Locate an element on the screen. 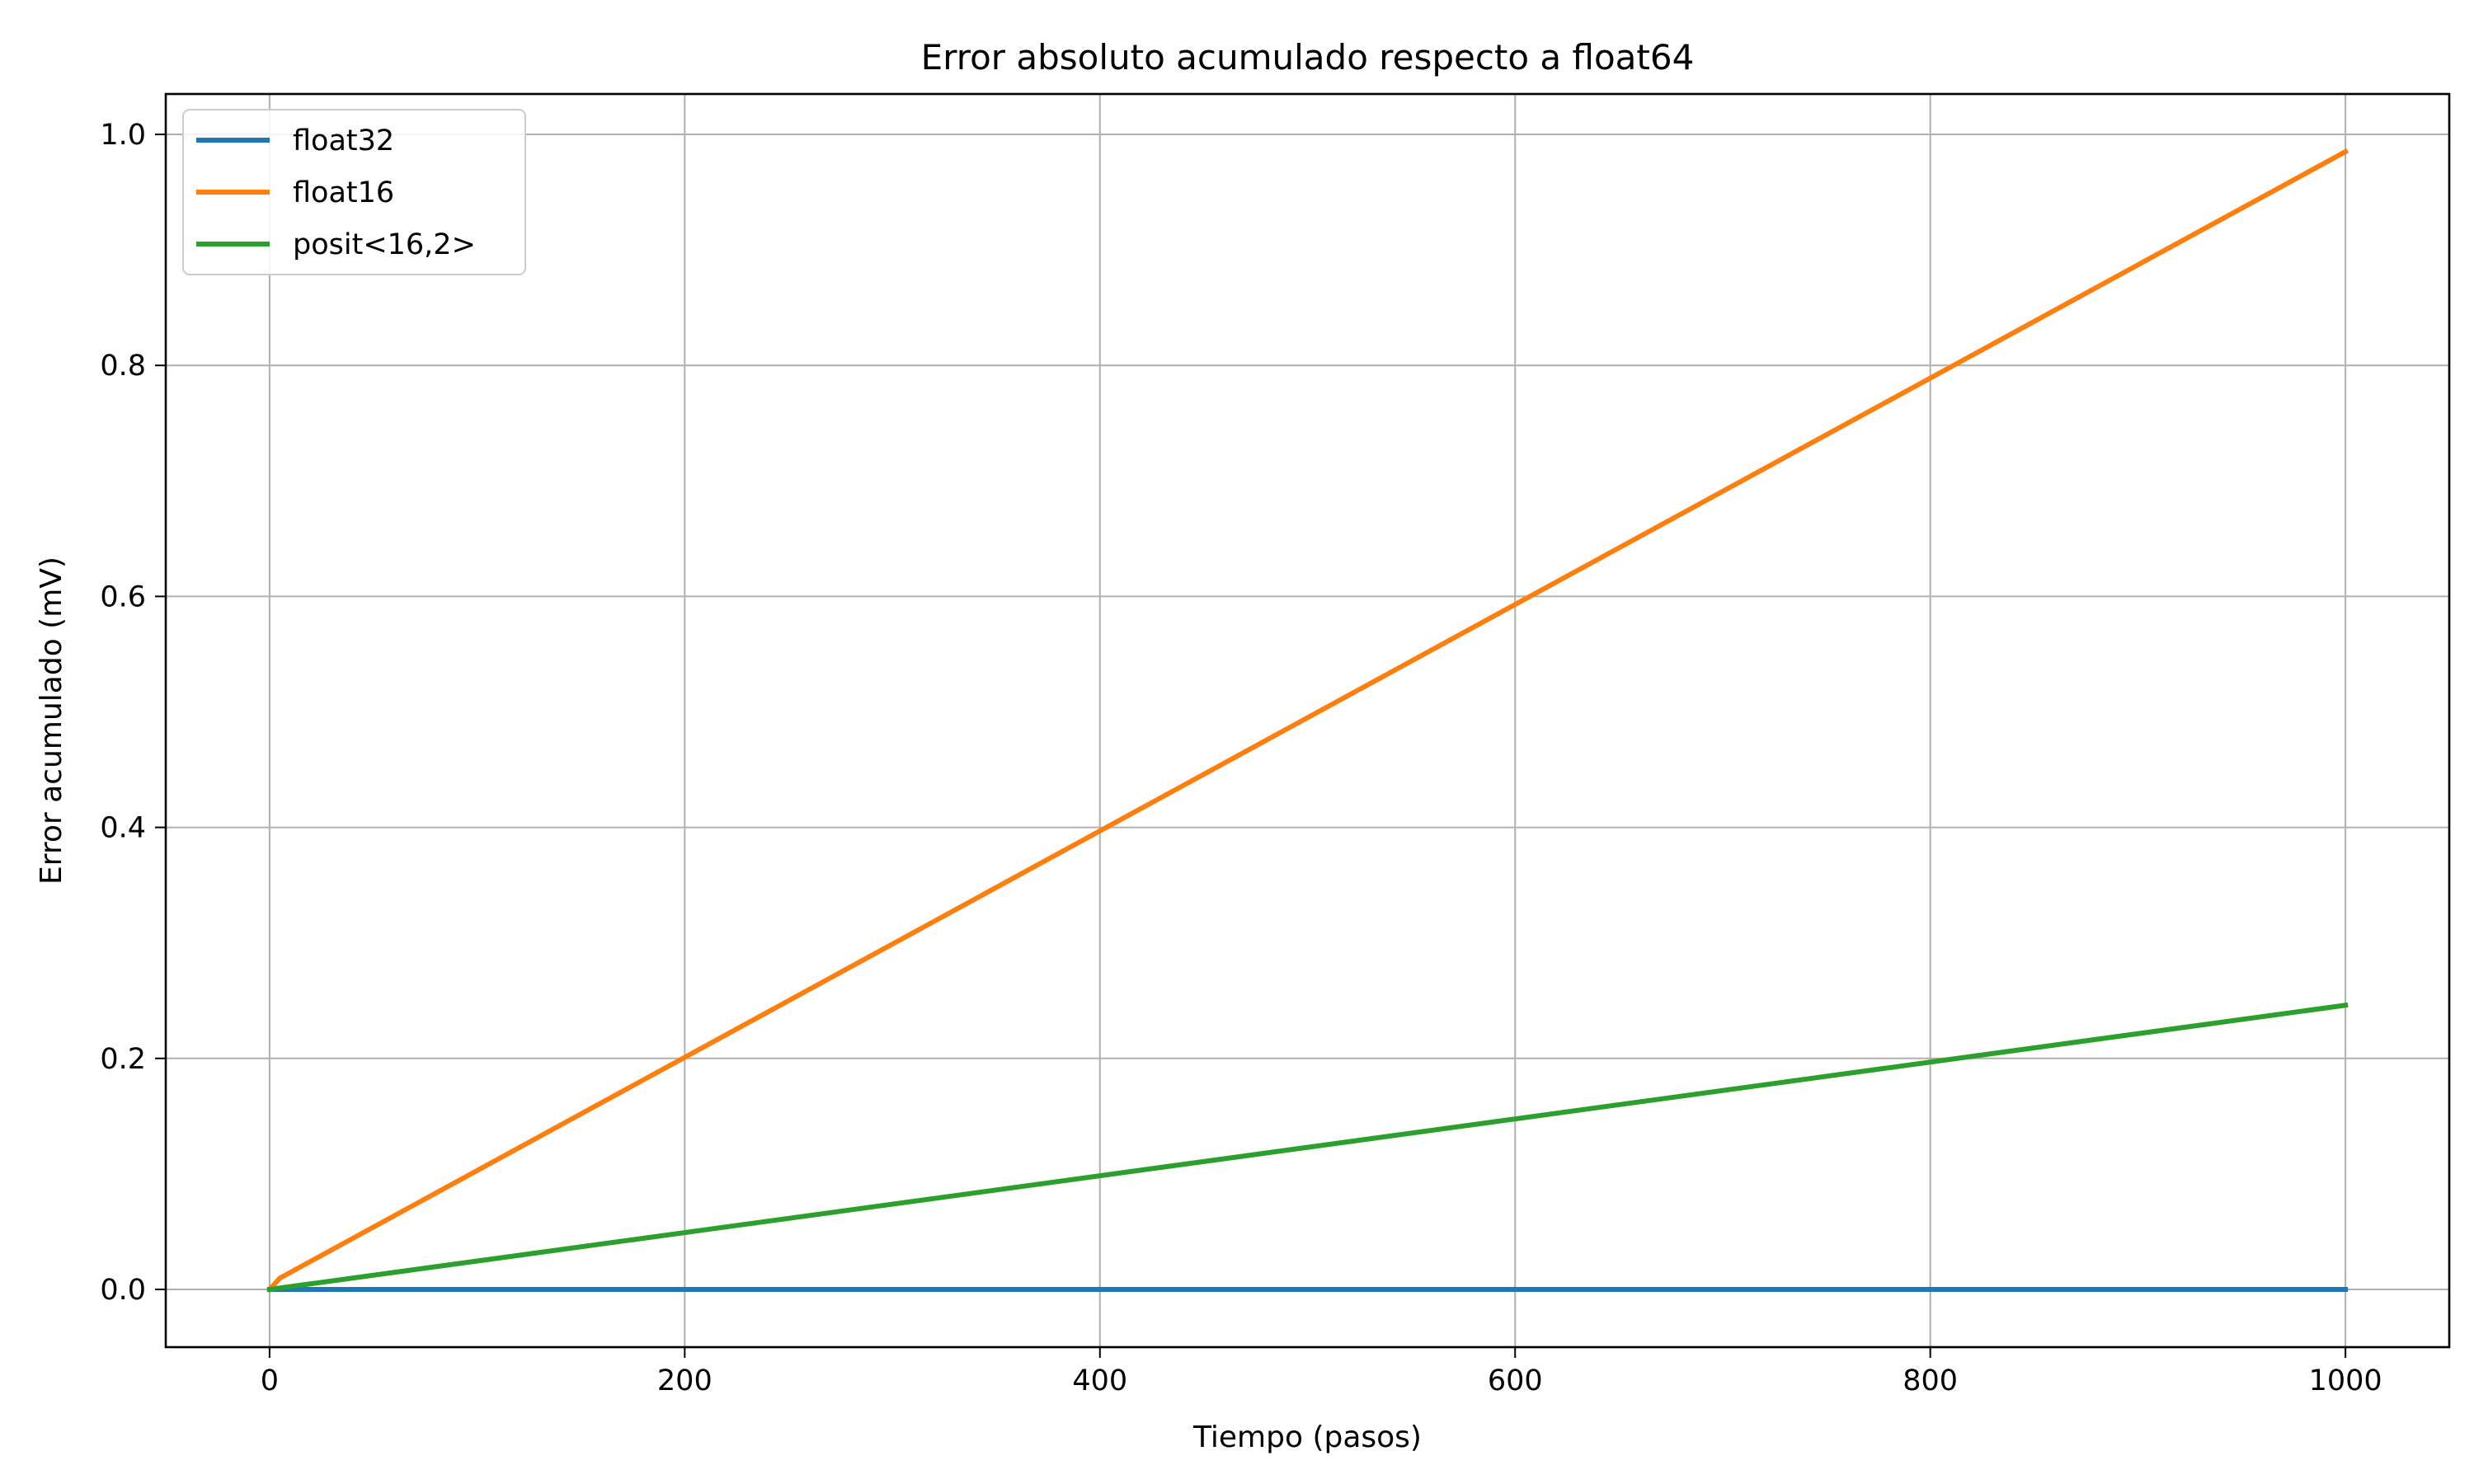 This screenshot has width=2474, height=1484. y-tick-label: 0.8 is located at coordinates (123, 366).